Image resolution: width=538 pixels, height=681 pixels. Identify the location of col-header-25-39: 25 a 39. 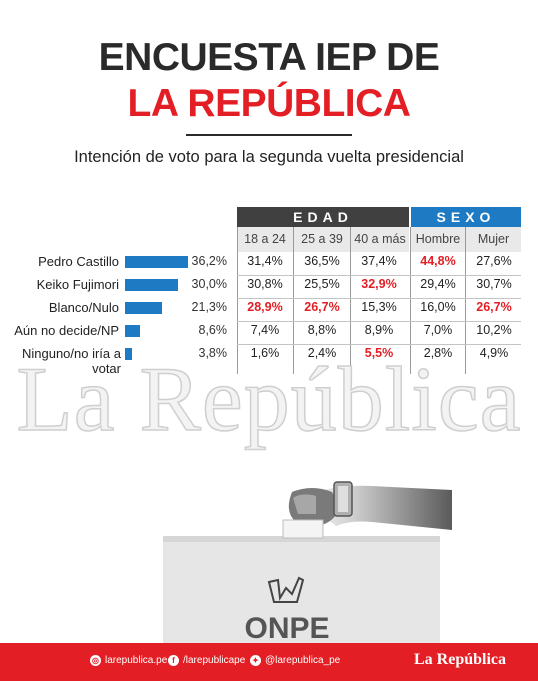
(322, 239).